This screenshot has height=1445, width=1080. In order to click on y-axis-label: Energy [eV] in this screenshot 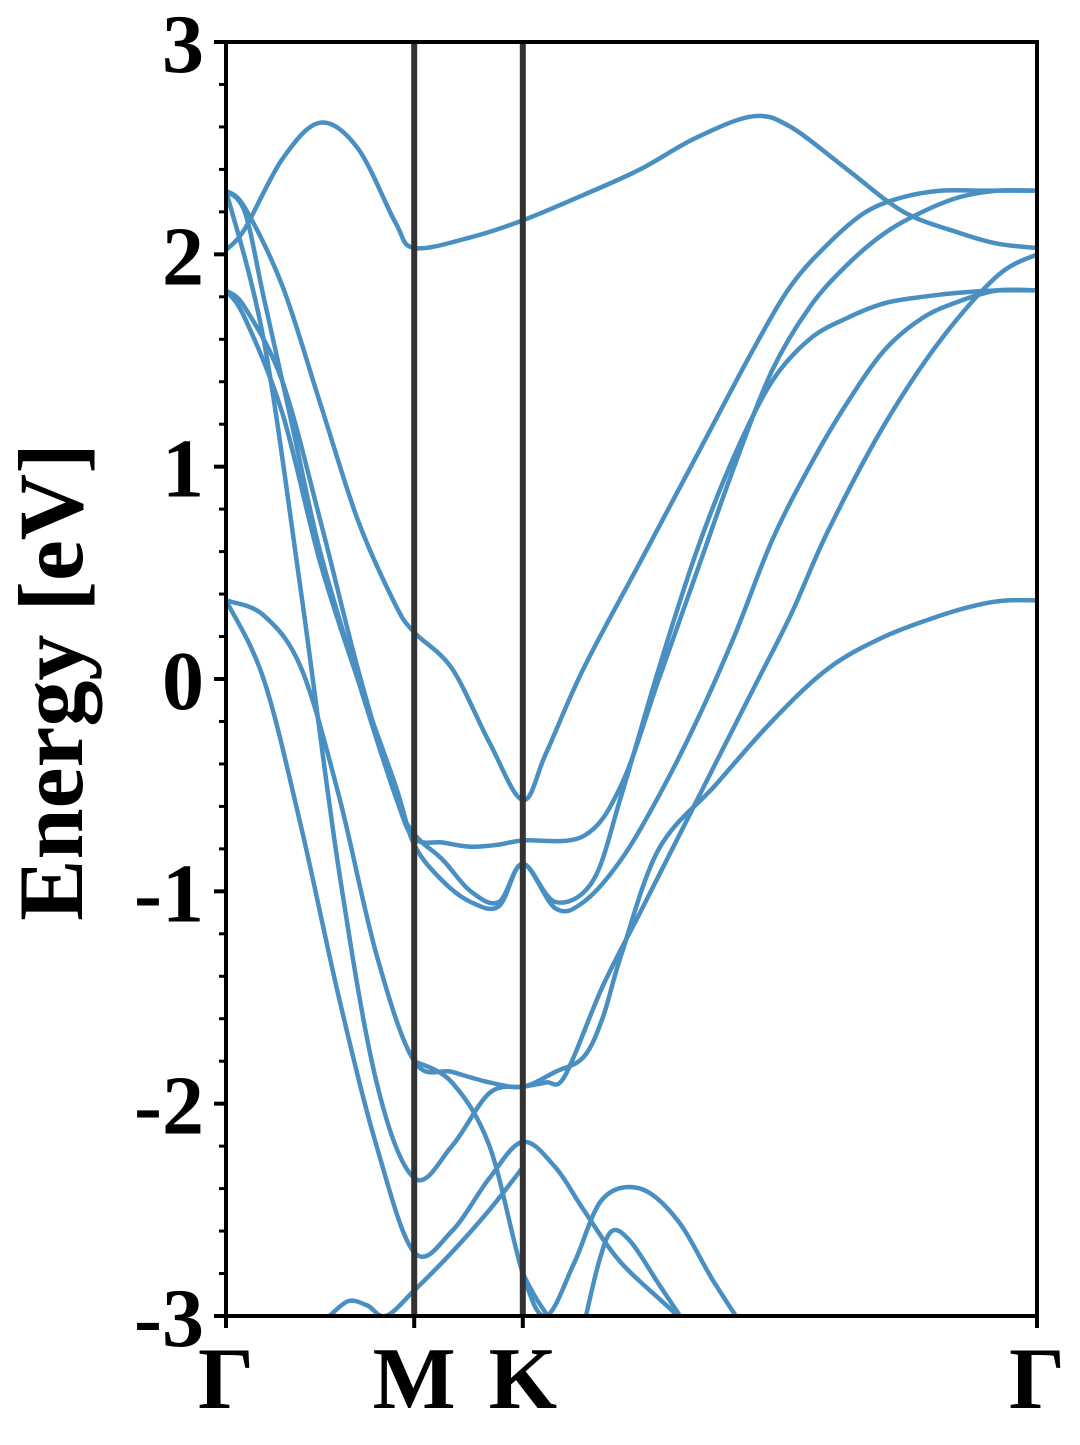, I will do `click(51, 682)`.